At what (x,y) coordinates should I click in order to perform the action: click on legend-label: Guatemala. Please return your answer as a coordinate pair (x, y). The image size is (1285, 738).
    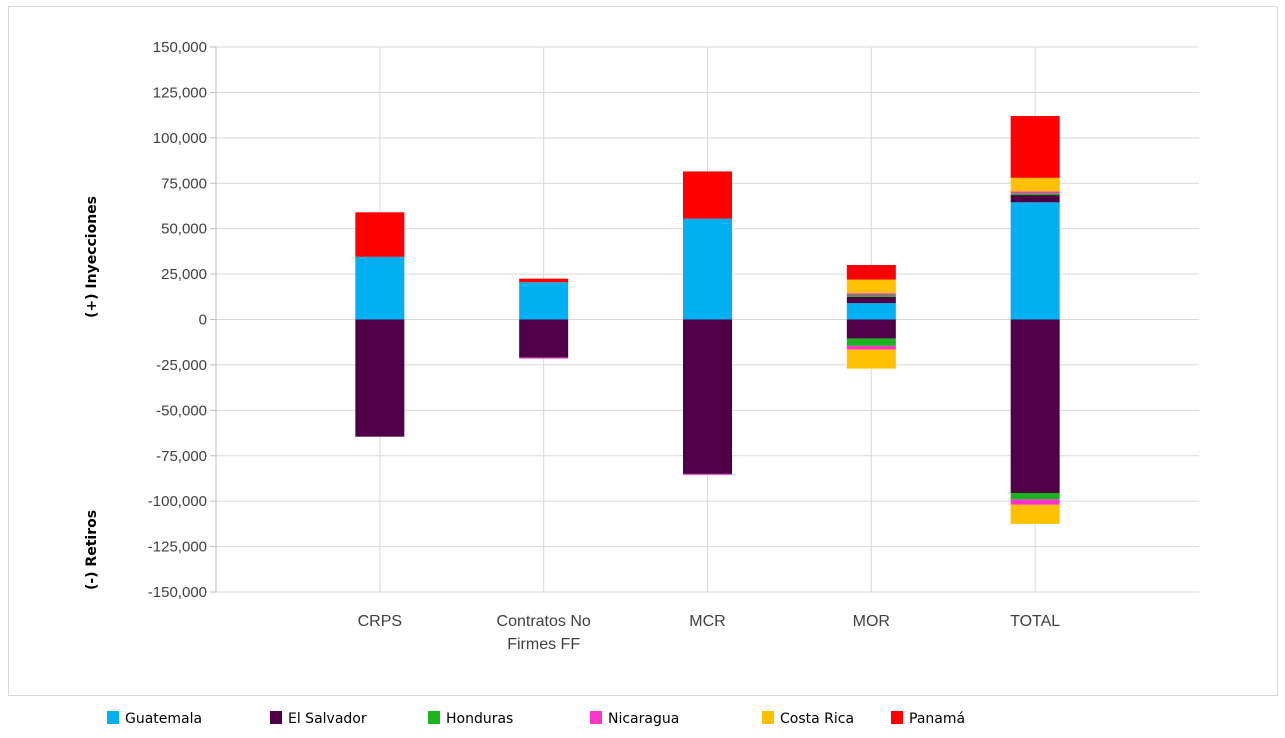
    Looking at the image, I should click on (163, 719).